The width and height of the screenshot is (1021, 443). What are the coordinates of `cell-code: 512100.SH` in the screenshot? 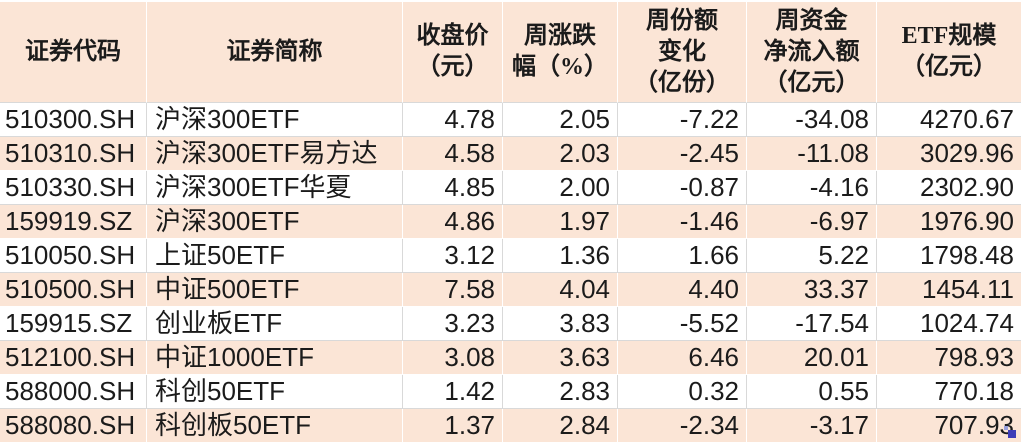 It's located at (73, 358).